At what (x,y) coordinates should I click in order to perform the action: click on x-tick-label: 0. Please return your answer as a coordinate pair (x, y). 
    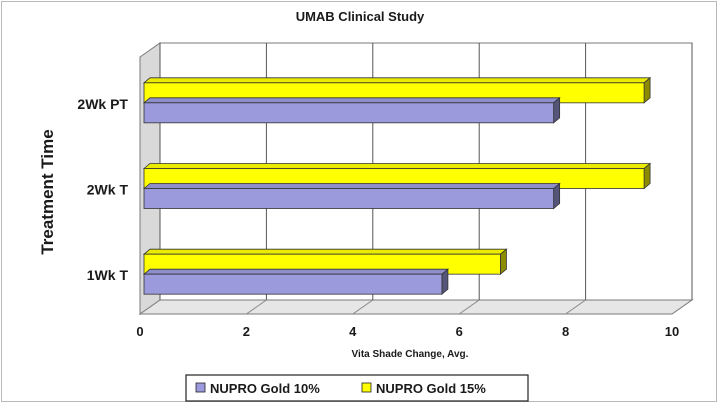
    Looking at the image, I should click on (139, 331).